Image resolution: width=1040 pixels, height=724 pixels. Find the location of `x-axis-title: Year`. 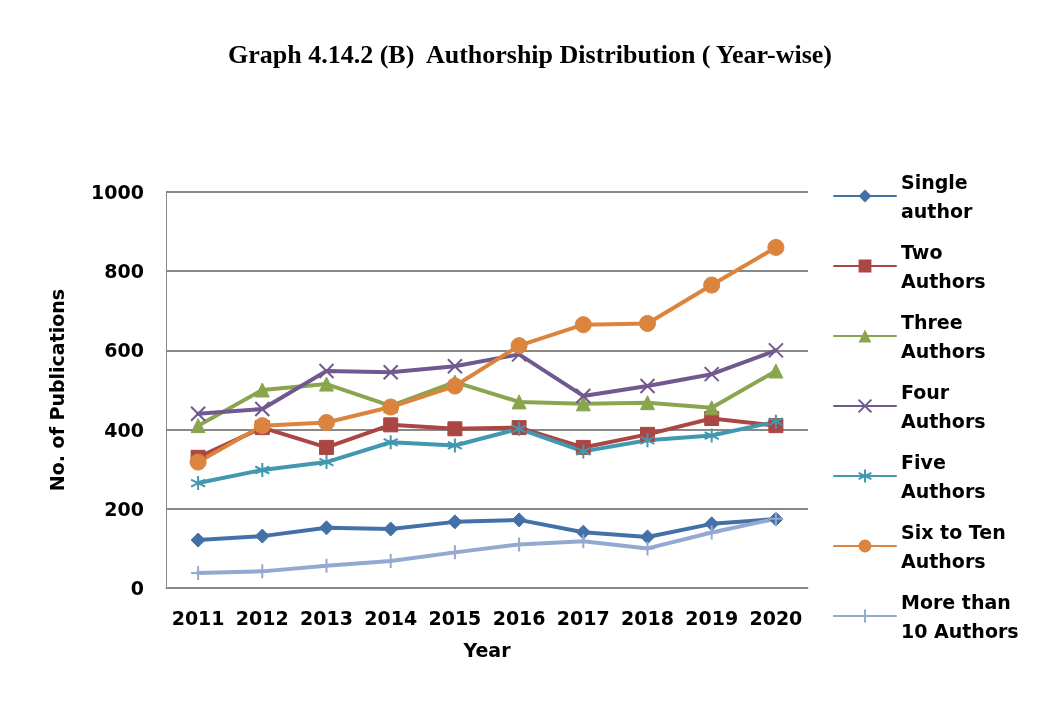

x-axis-title: Year is located at coordinates (487, 649).